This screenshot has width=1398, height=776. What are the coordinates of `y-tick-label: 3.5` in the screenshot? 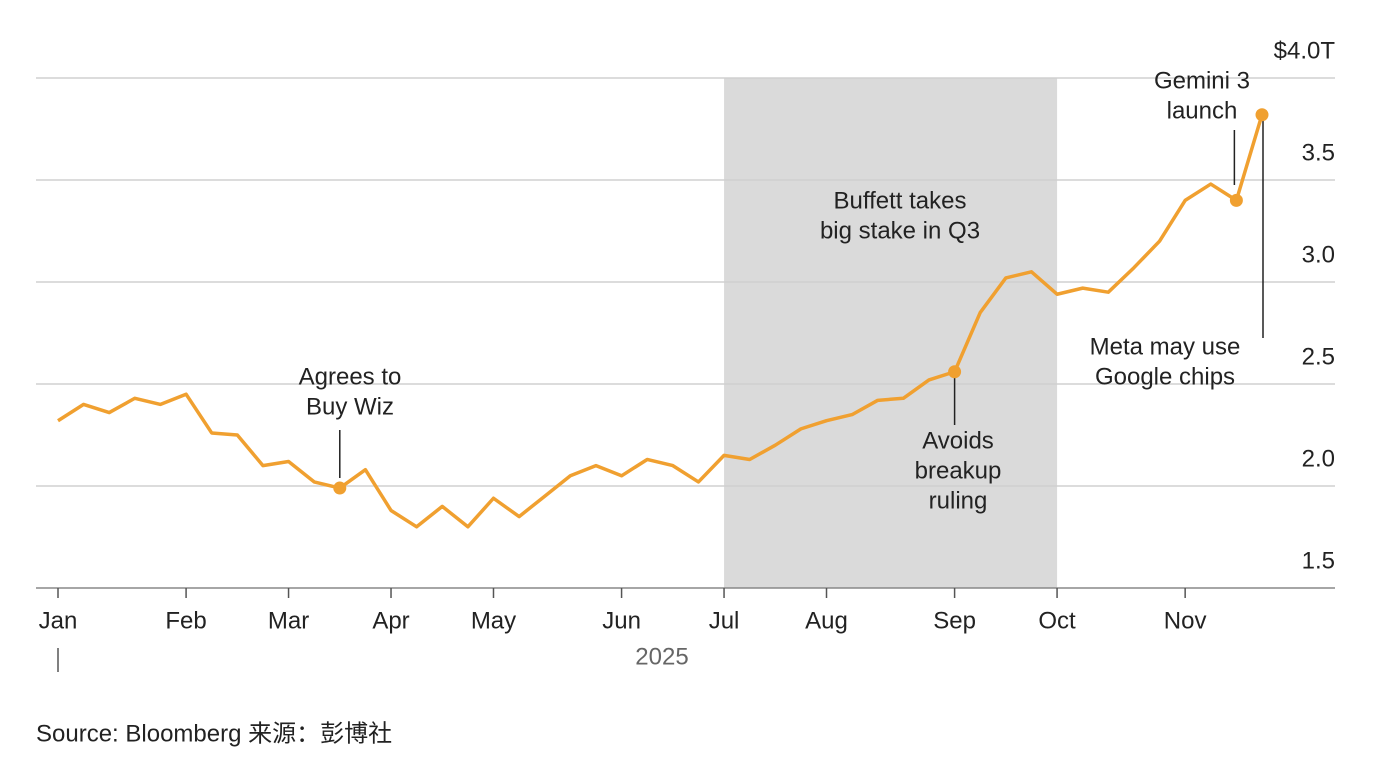 It's located at (1318, 152).